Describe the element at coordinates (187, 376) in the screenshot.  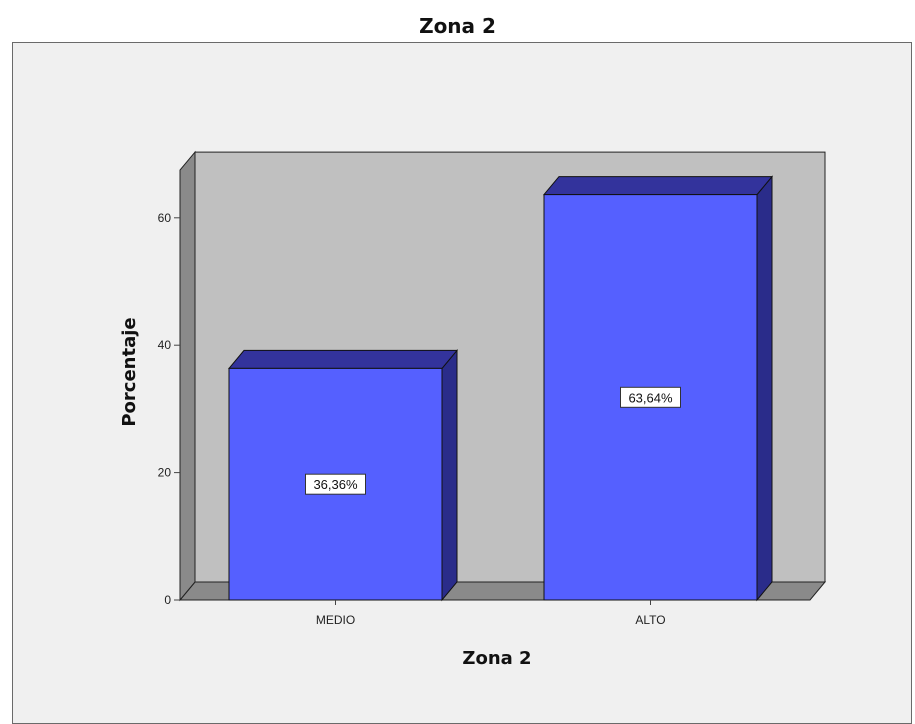
I see `side-wall` at that location.